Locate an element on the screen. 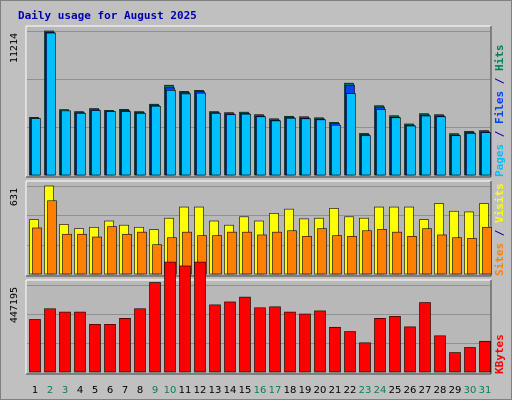 Image resolution: width=512 pixels, height=400 pixels. day-label: 5 is located at coordinates (95, 390).